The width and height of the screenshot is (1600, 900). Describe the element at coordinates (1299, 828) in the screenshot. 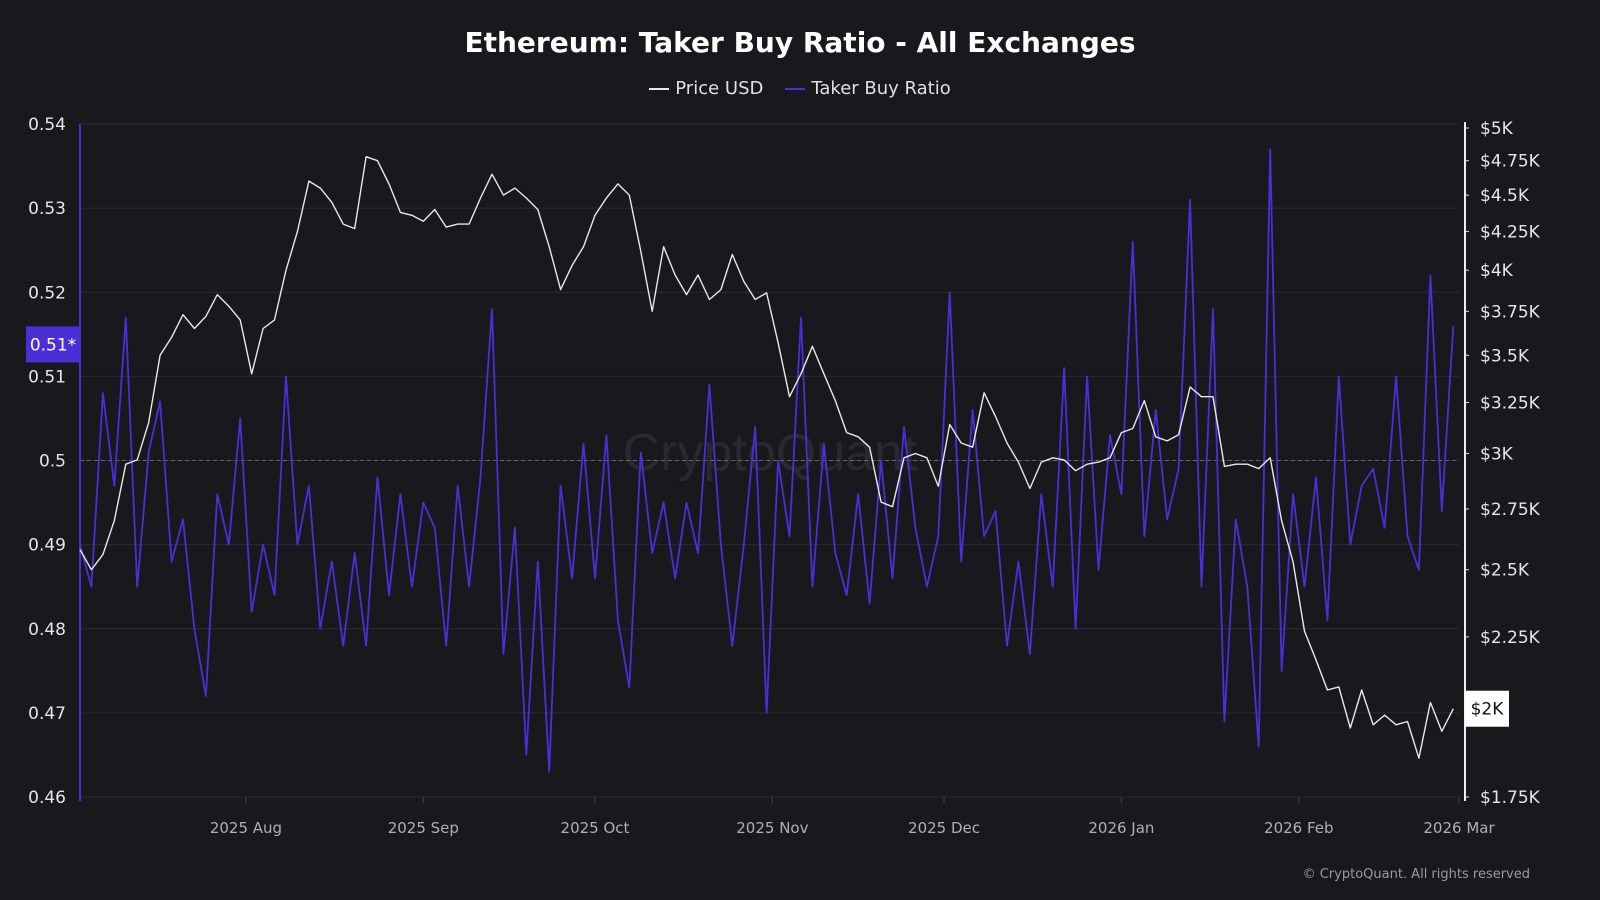

I see `x-tick-label: 2026 Feb` at that location.